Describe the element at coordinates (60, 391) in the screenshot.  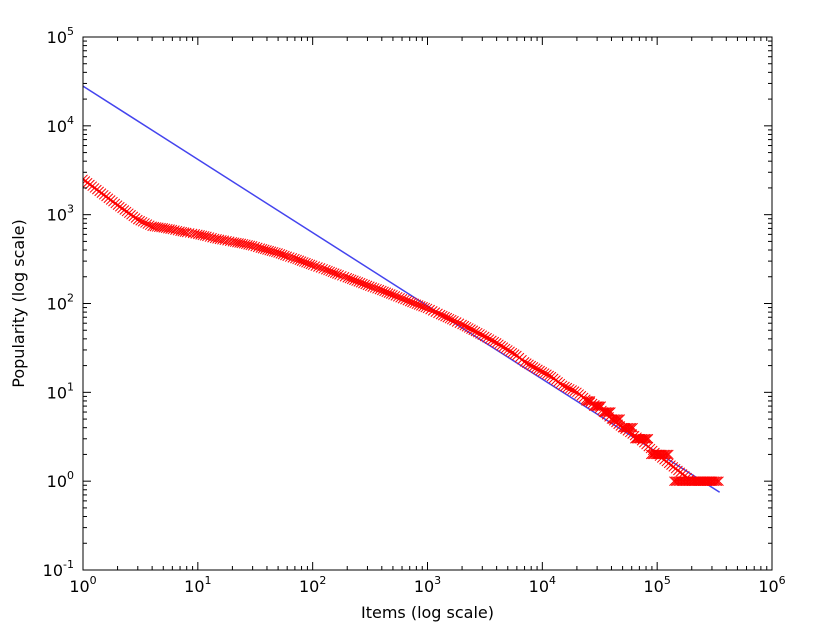
I see `y-tick-label: 10¹` at that location.